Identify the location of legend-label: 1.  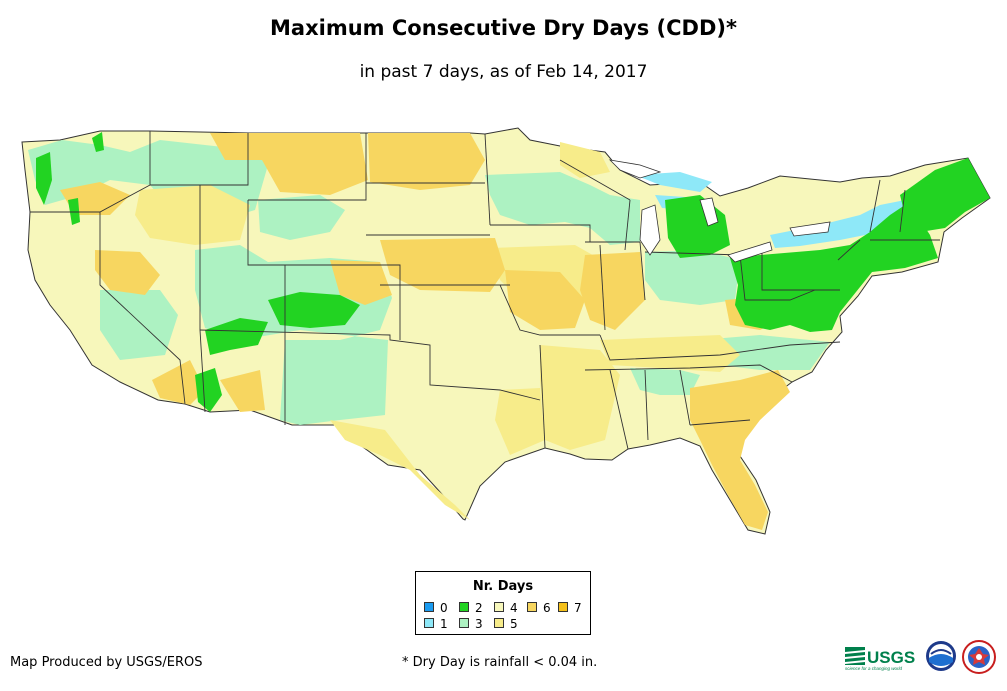
(444, 624).